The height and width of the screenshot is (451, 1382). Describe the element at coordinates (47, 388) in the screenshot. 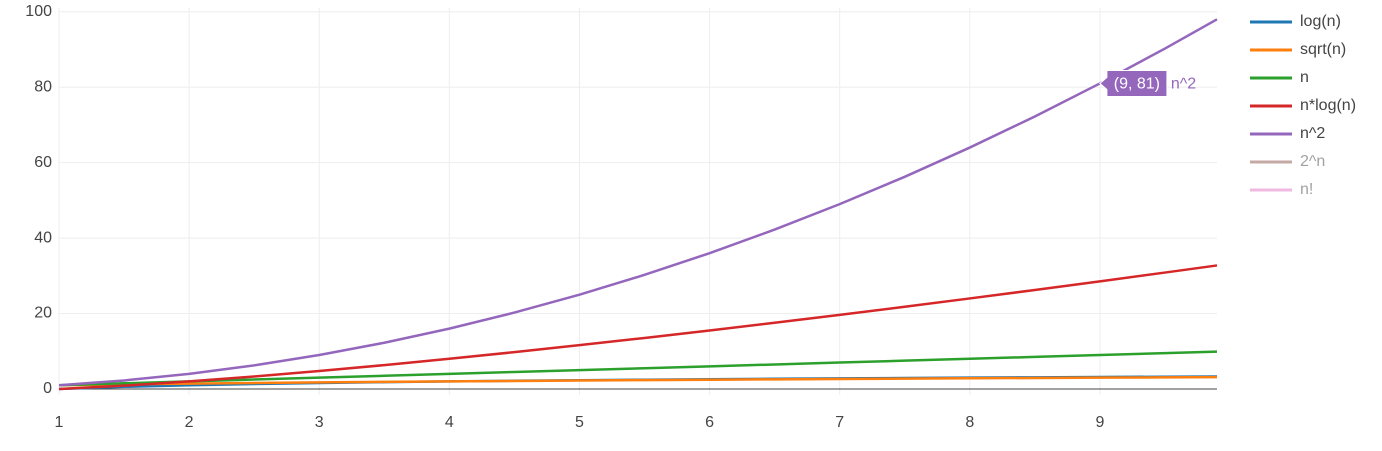

I see `y-tick-label: 0` at that location.